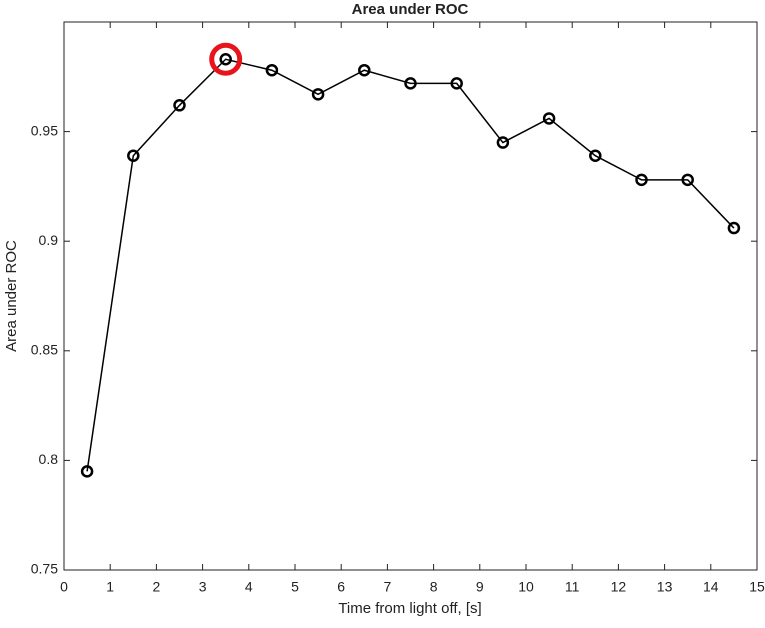  I want to click on x-tick-label: 8, so click(434, 587).